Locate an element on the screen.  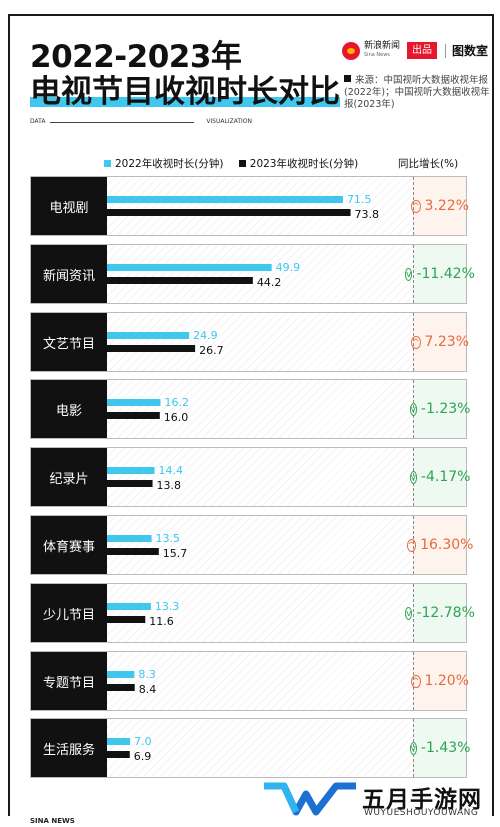
chart-row: 生活服务 v -1.43% is located at coordinates (250, 748).